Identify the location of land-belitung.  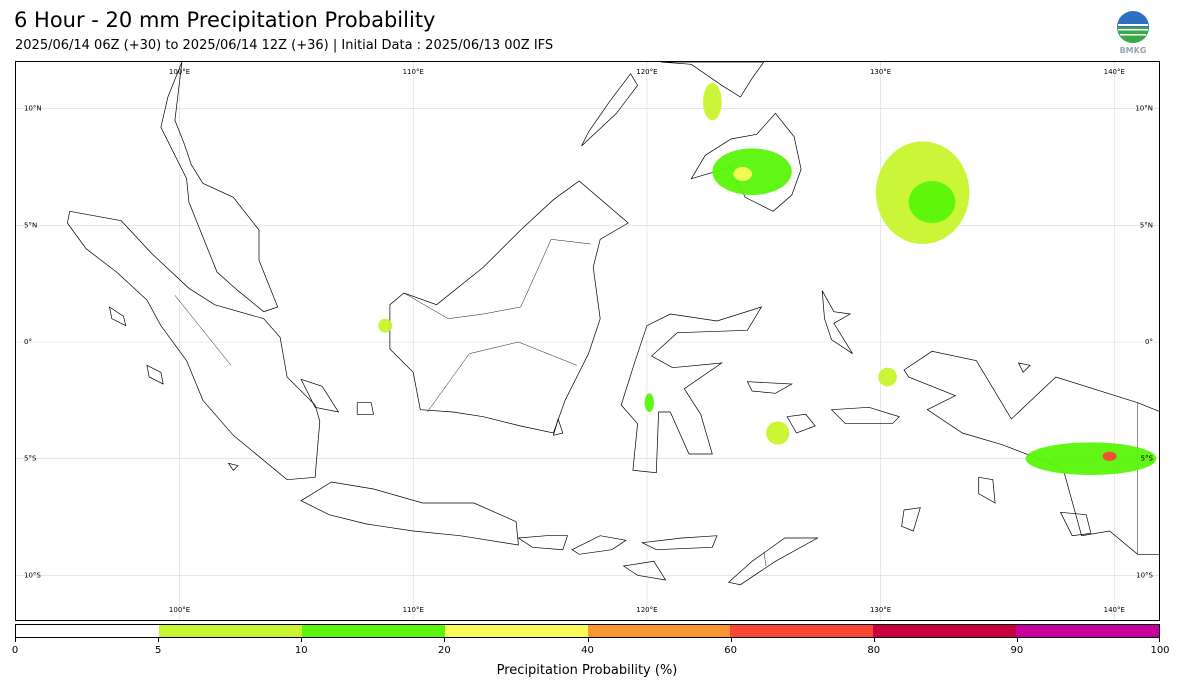
(365, 408).